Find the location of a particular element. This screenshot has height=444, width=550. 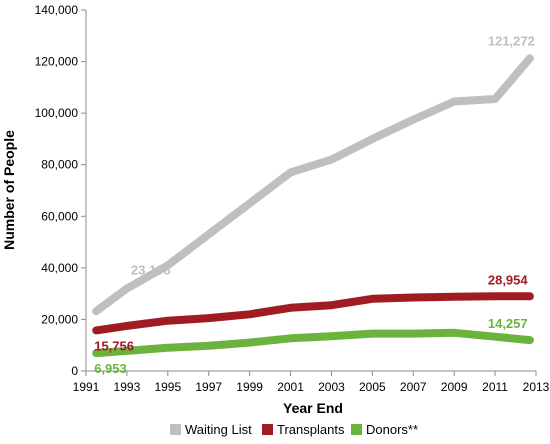

data-label-donors: 14,257 is located at coordinates (508, 323).